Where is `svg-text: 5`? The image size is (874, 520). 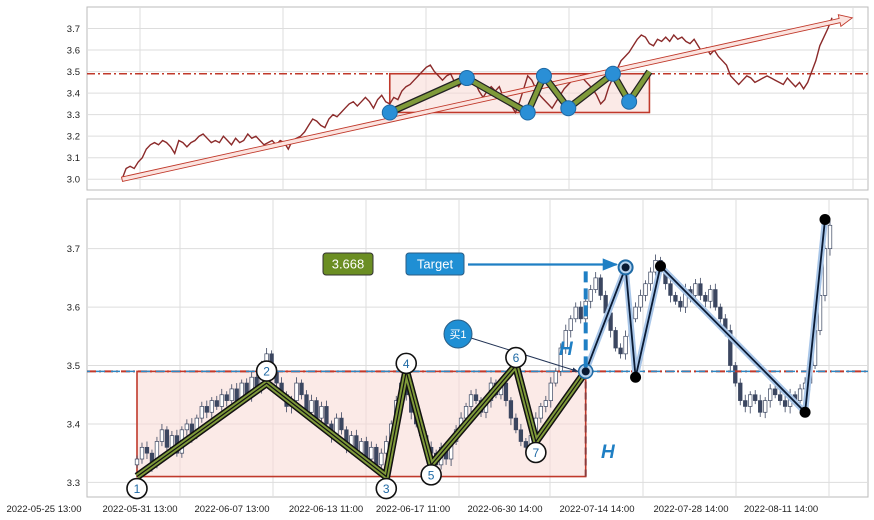 svg-text: 5 is located at coordinates (431, 475).